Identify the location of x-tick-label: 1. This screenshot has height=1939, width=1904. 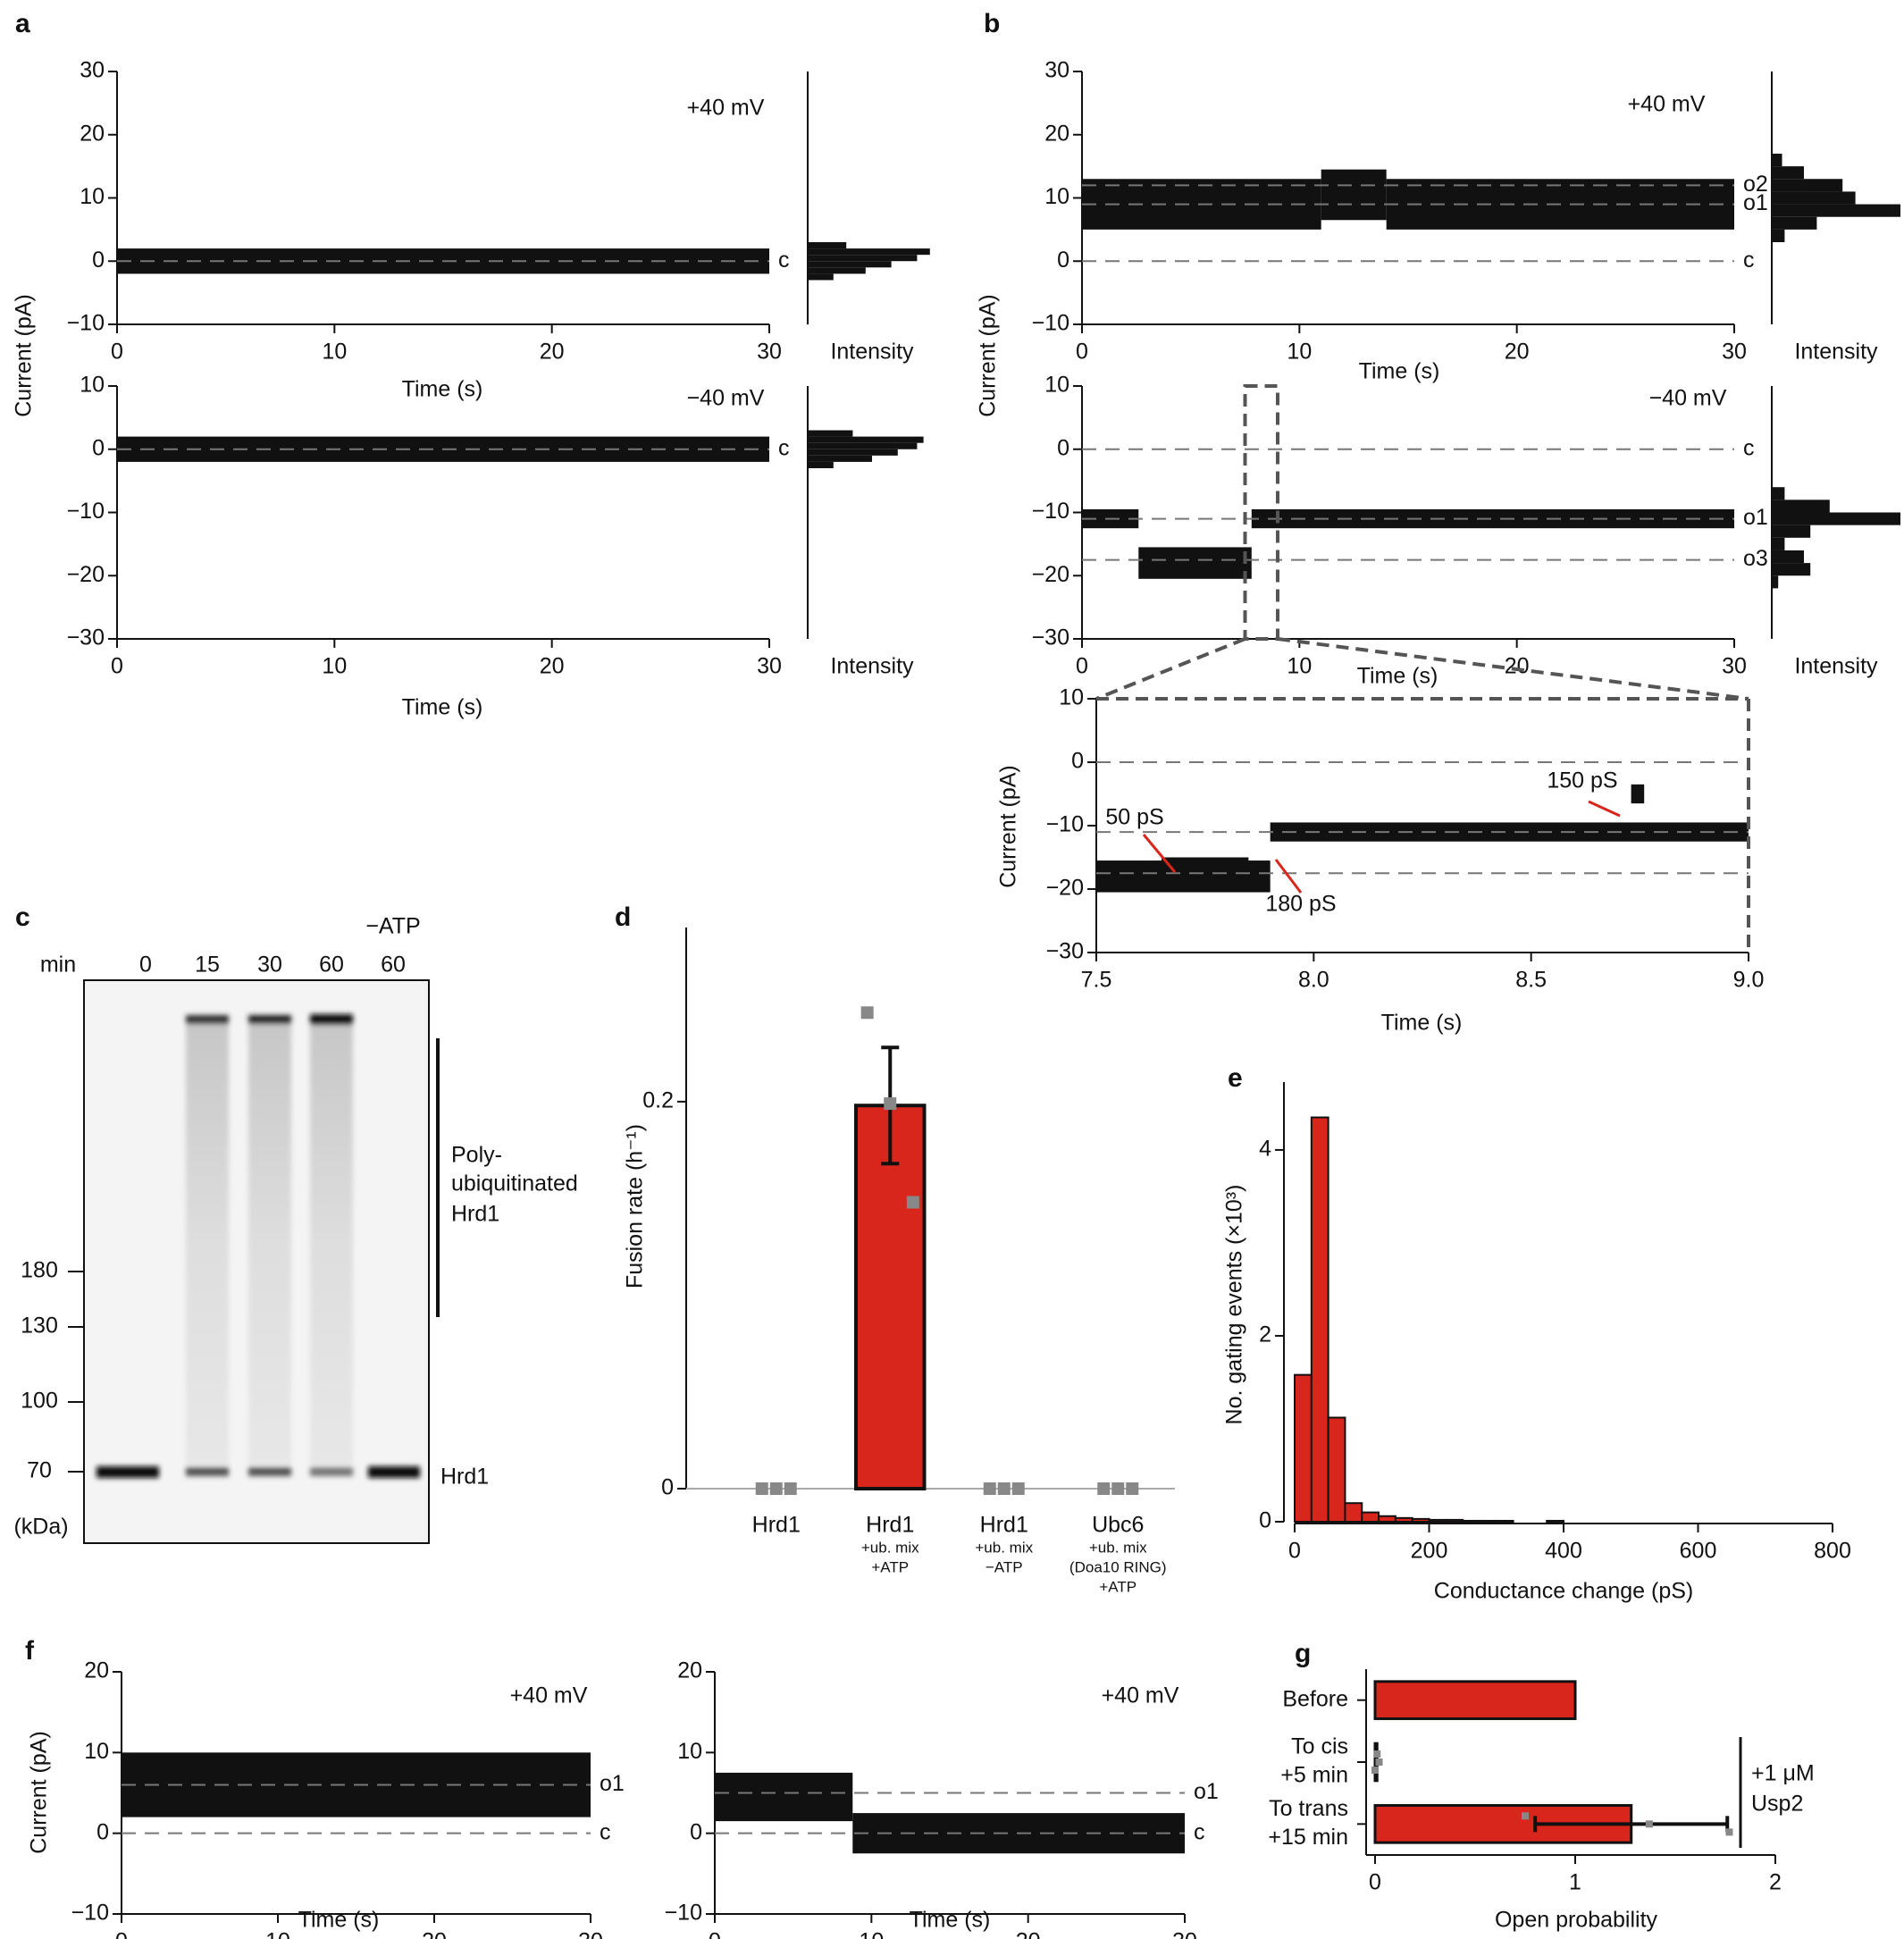
(1575, 1882).